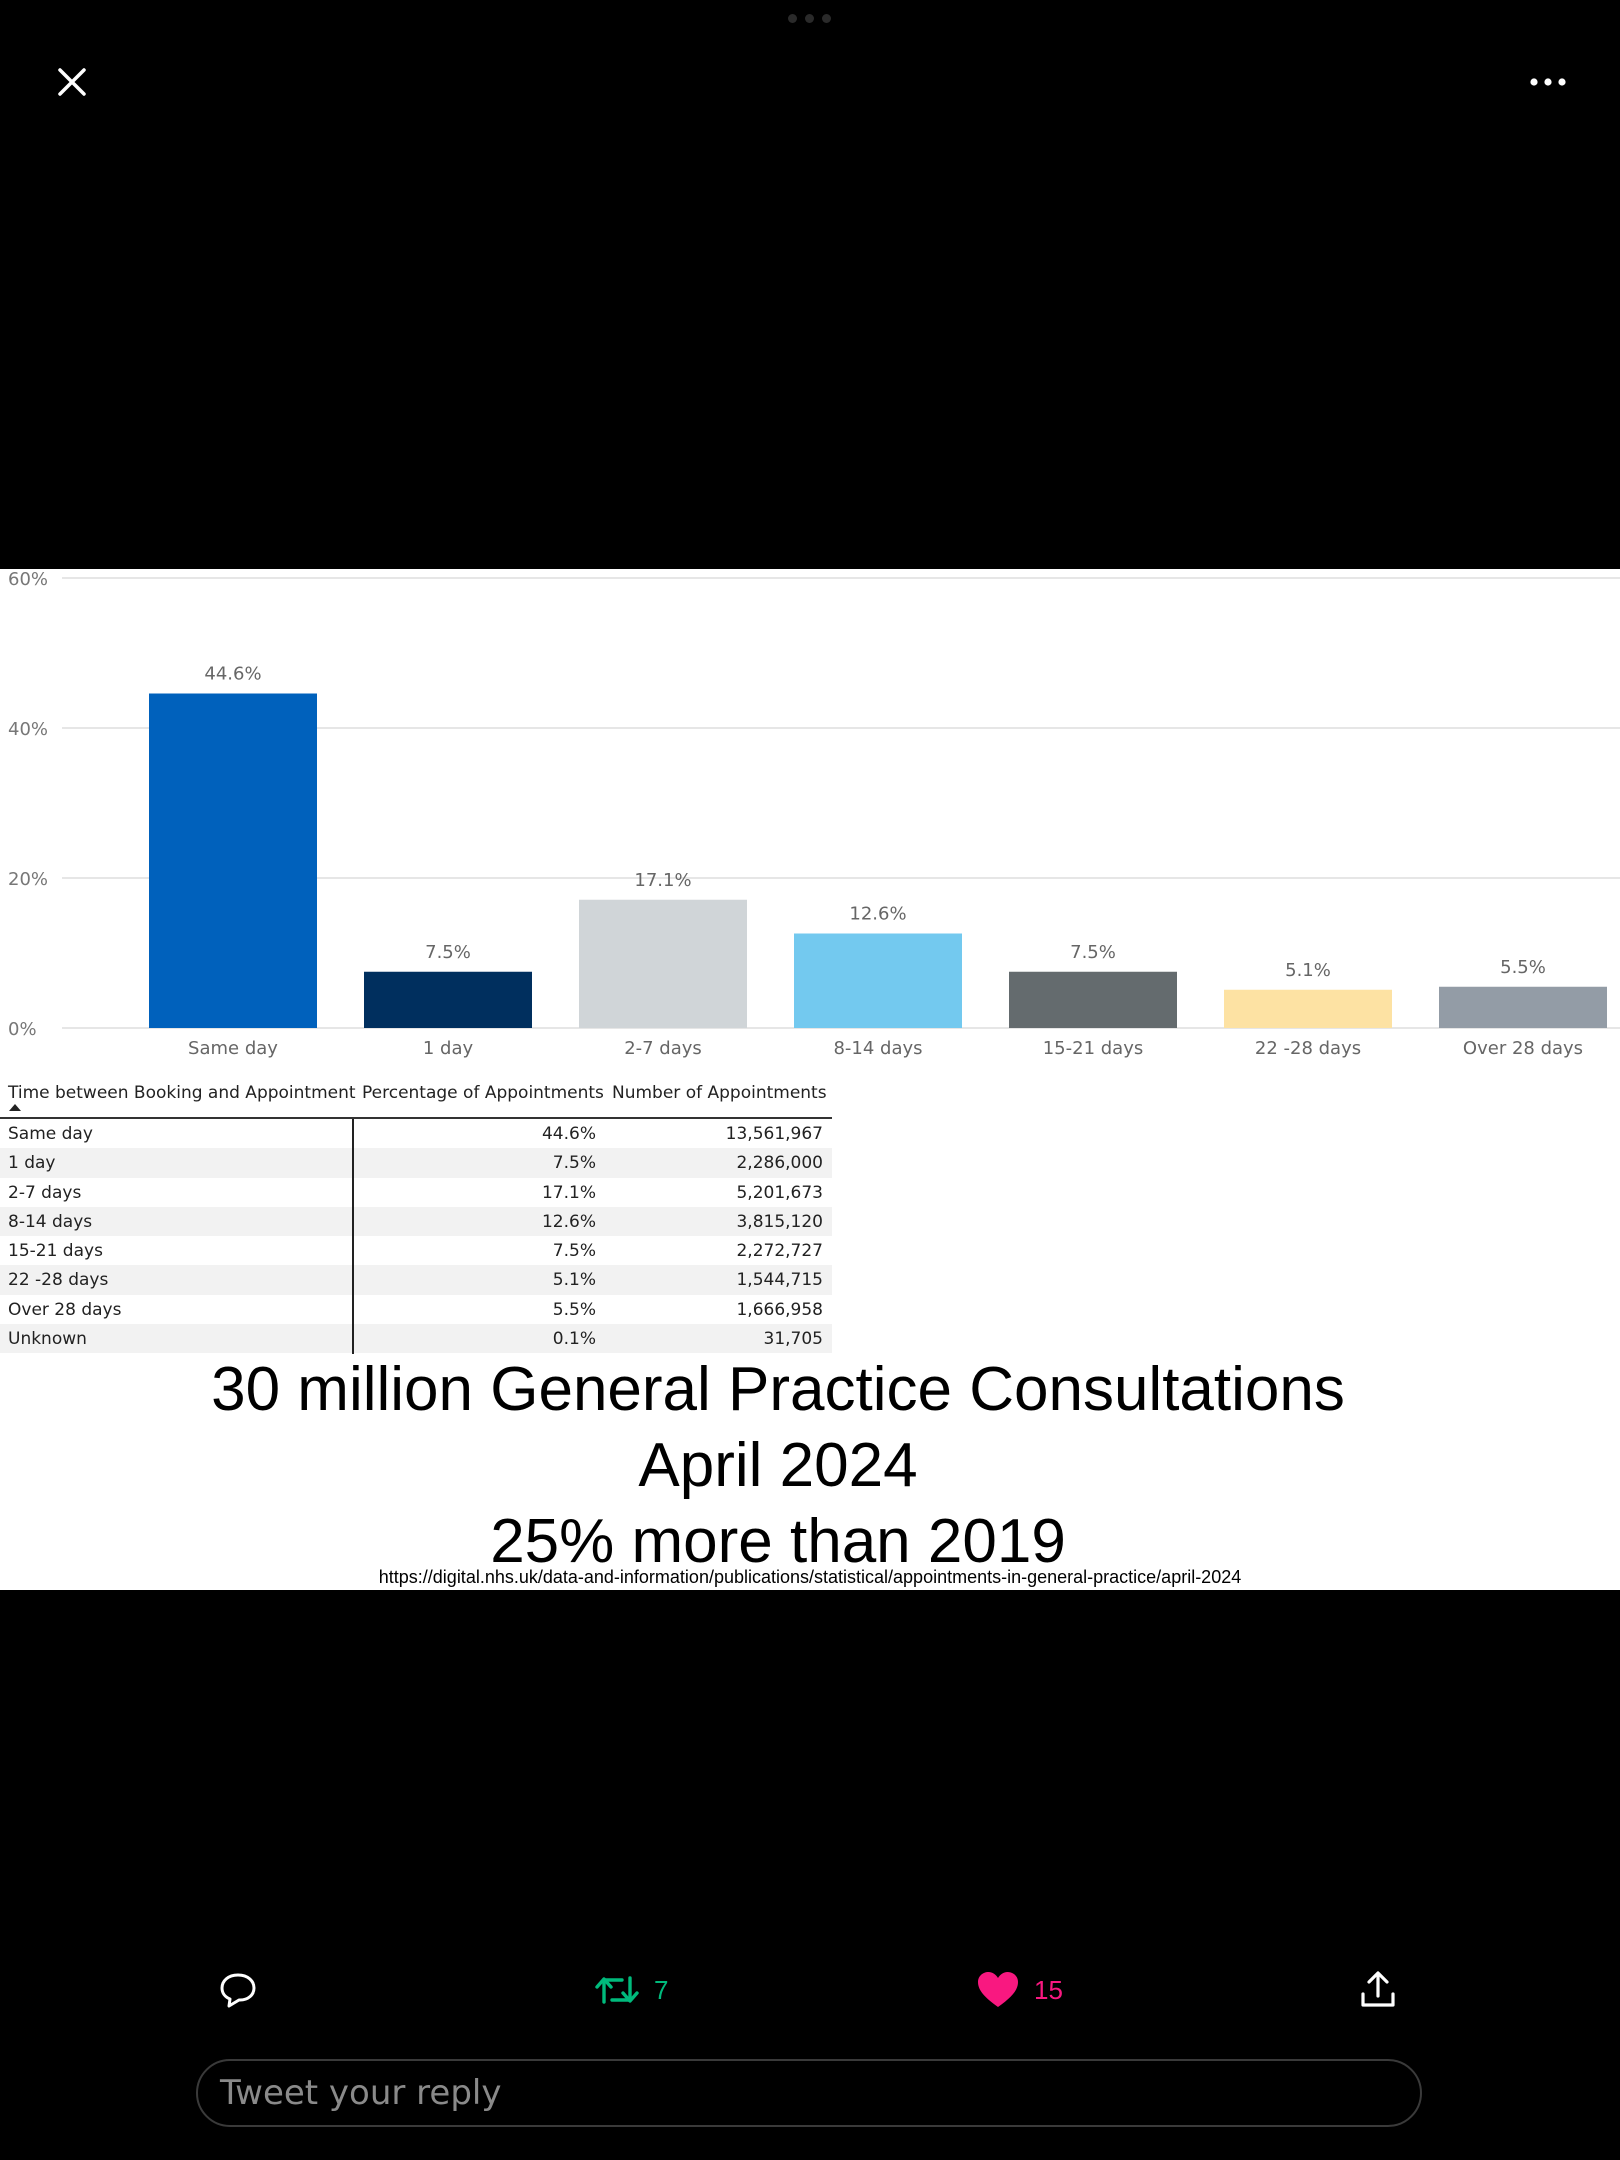  Describe the element at coordinates (416, 1339) in the screenshot. I see `table-row: Unknown 0.1% 31,705` at that location.